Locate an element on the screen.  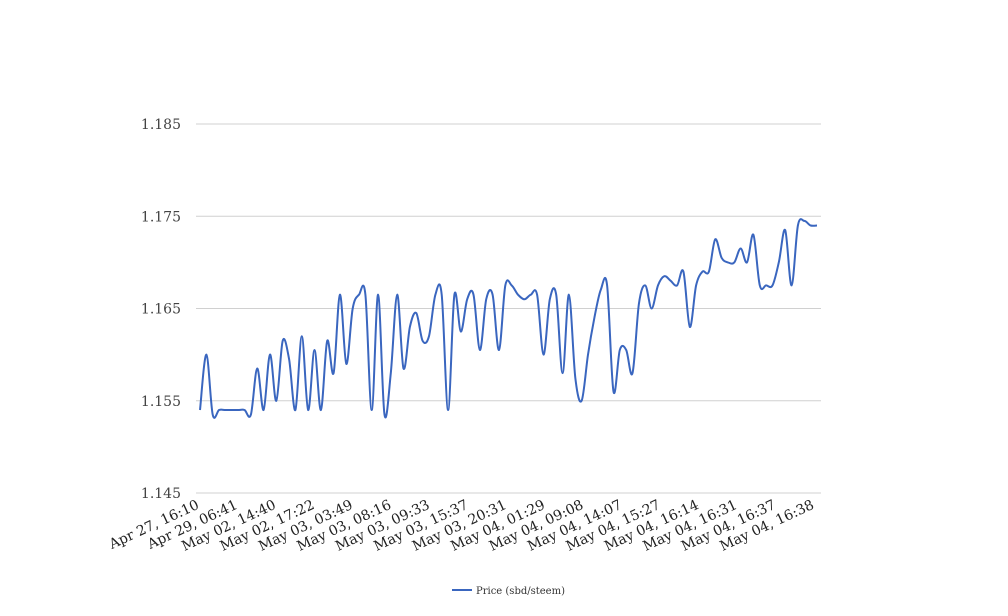
y-axis: 1.185 1.175 1.165 1.155 1.145 is located at coordinates (161, 309).